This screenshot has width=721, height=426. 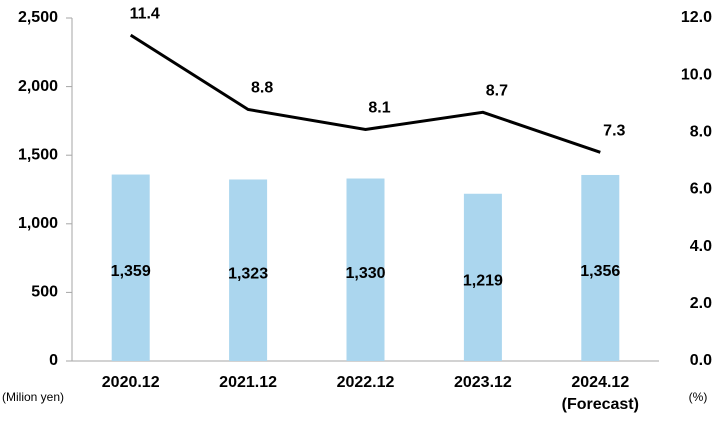 What do you see at coordinates (600, 271) in the screenshot?
I see `bar-value-label: 1,356` at bounding box center [600, 271].